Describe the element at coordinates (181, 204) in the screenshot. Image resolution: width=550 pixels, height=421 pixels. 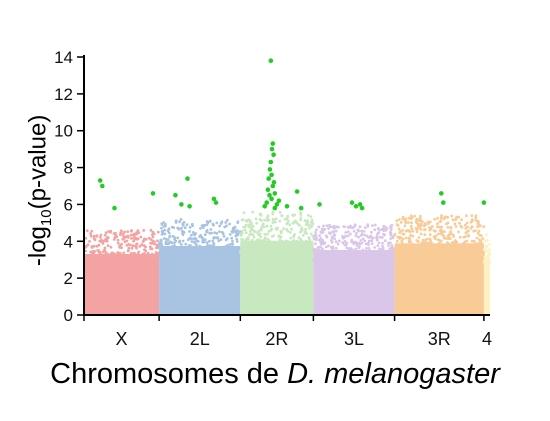
I see `significant-point-2L` at that location.